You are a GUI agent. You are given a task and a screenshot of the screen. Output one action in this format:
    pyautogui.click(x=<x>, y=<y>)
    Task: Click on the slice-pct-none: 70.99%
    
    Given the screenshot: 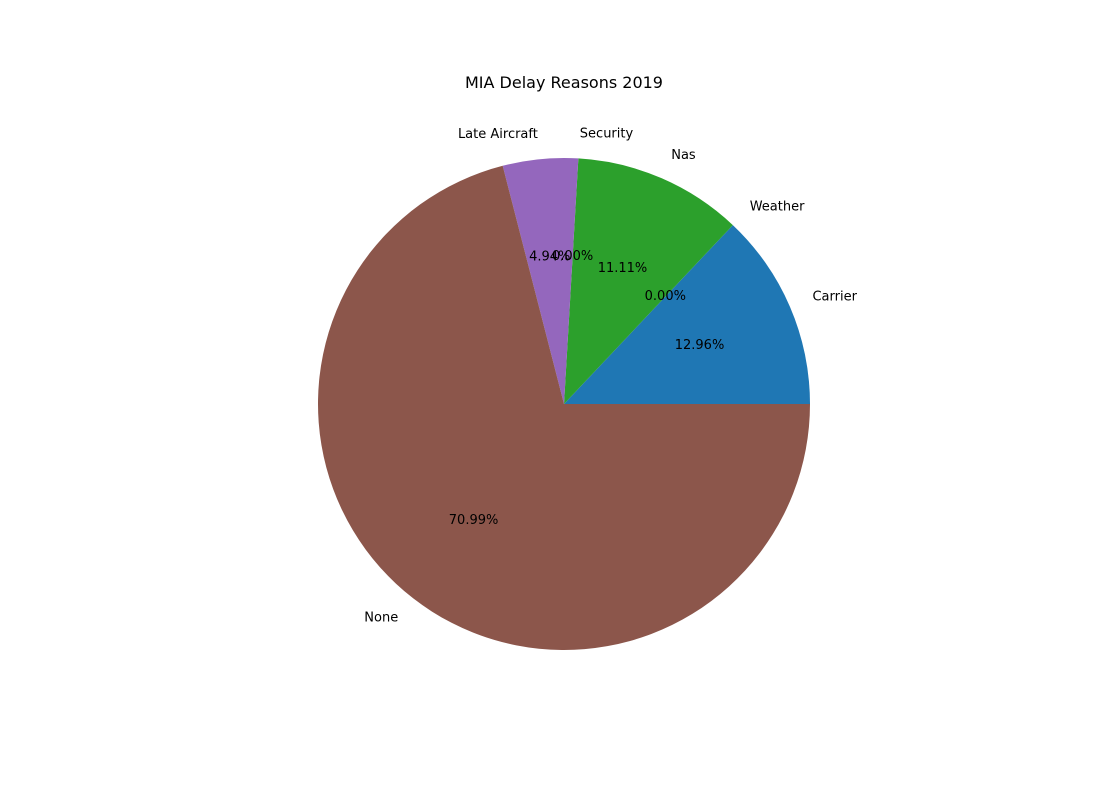 What is the action you would take?
    pyautogui.click(x=474, y=520)
    